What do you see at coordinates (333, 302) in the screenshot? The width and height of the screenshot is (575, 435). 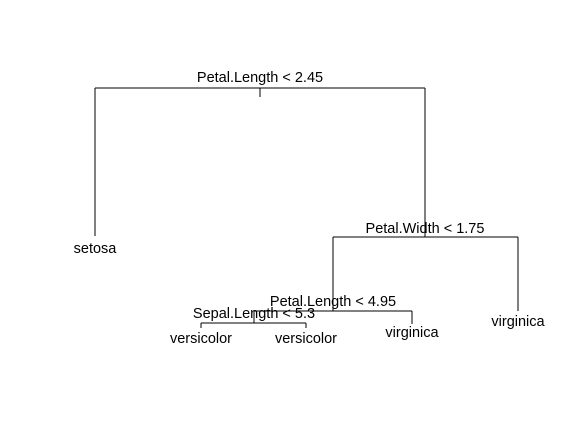 I see `petal-length-2-split-label: Petal.Length < 4.95` at bounding box center [333, 302].